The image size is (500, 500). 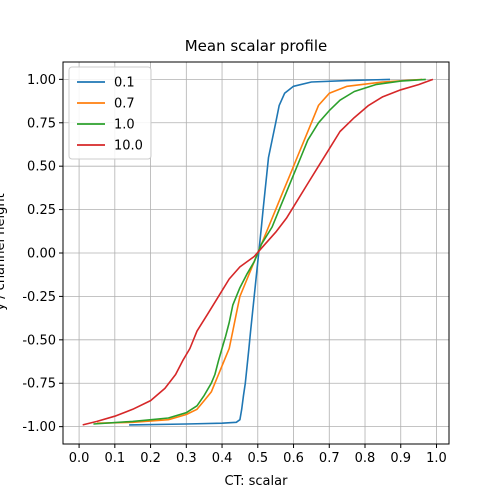 What do you see at coordinates (257, 458) in the screenshot?
I see `x-tick-label: 0.5` at bounding box center [257, 458].